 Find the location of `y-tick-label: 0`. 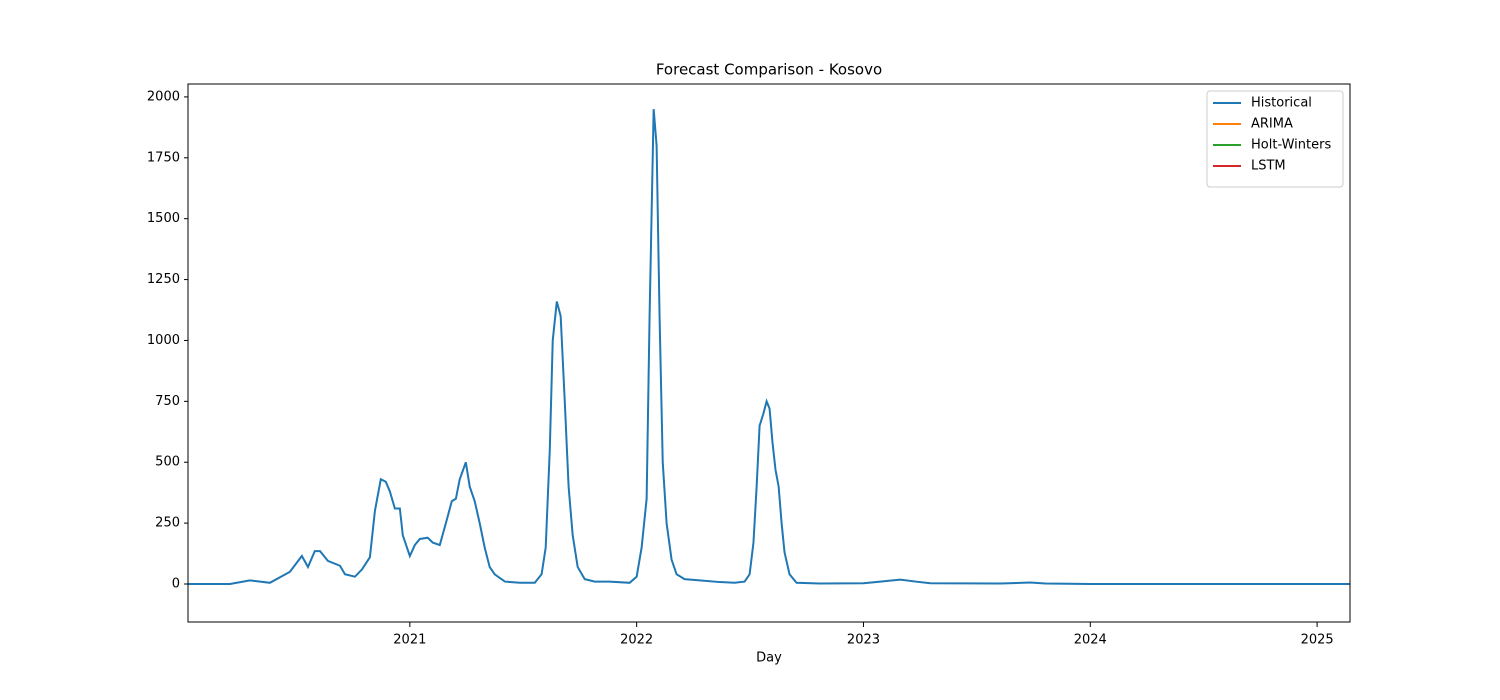

y-tick-label: 0 is located at coordinates (176, 584).